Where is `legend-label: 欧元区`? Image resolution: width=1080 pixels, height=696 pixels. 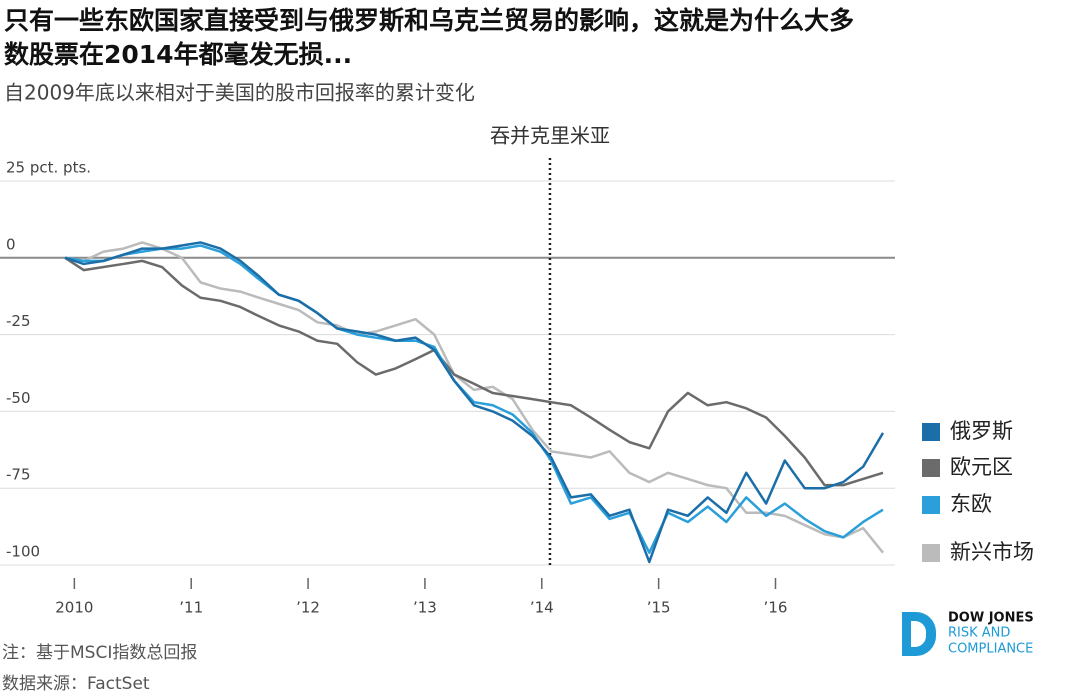
legend-label: 欧元区 is located at coordinates (981, 467).